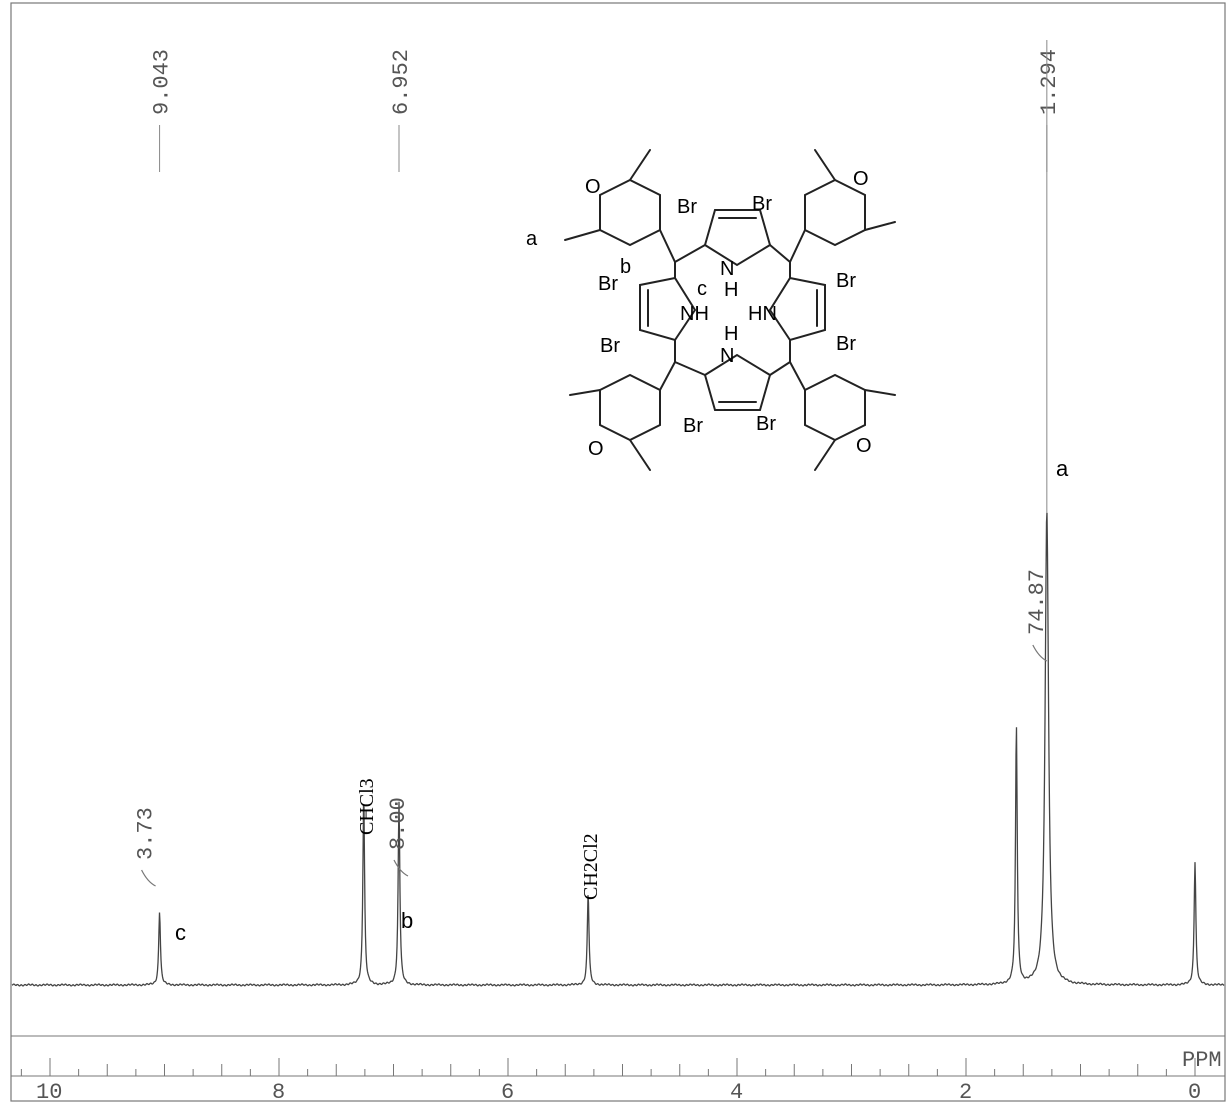  What do you see at coordinates (625, 267) in the screenshot?
I see `svg-text: b` at bounding box center [625, 267].